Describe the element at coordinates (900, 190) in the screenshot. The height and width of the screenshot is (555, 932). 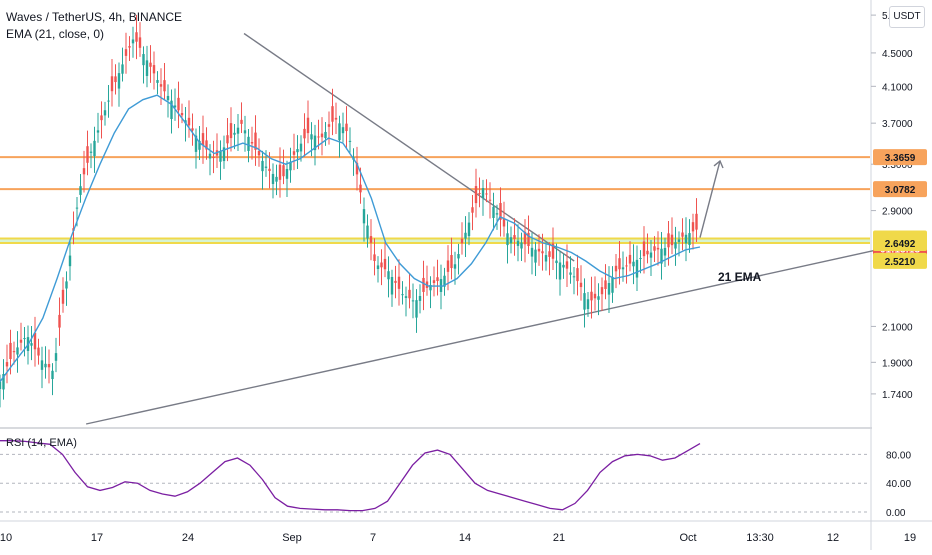
I see `price-badge-label: 3.0782` at that location.